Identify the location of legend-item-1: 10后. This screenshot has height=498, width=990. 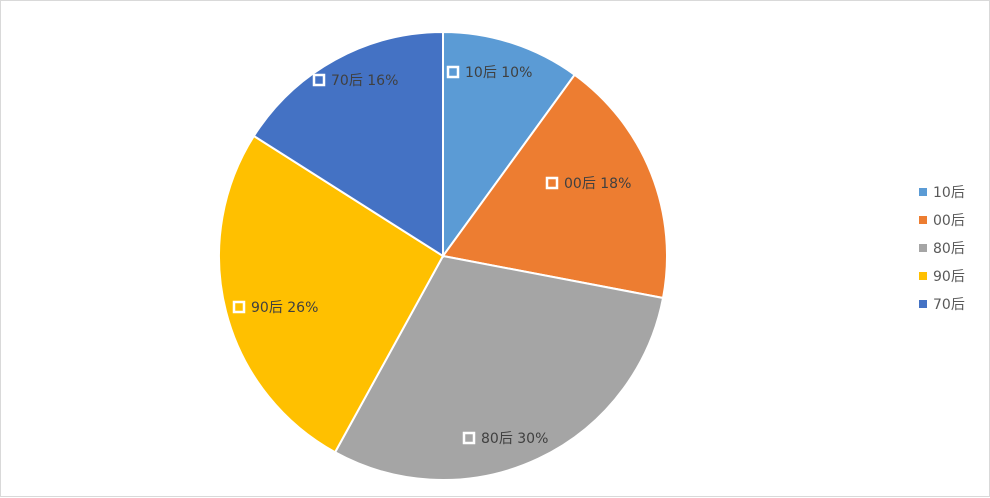
(942, 193).